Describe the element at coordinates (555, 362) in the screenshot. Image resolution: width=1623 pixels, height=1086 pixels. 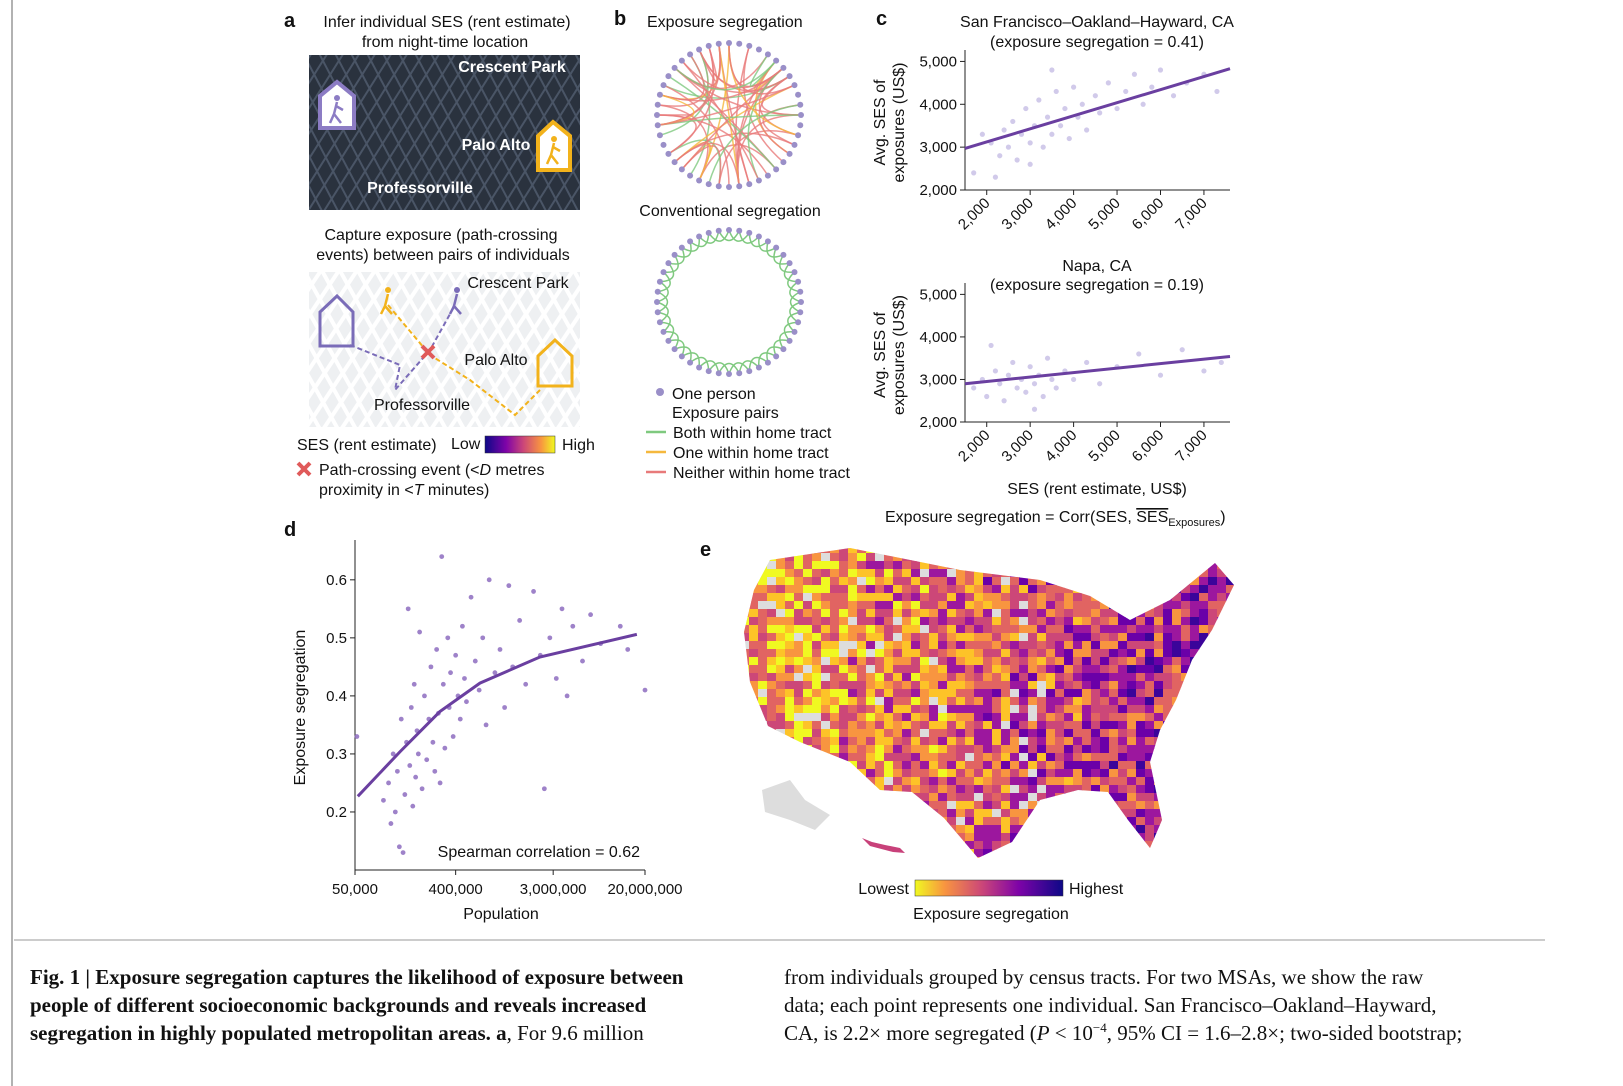
I see `house-icon` at that location.